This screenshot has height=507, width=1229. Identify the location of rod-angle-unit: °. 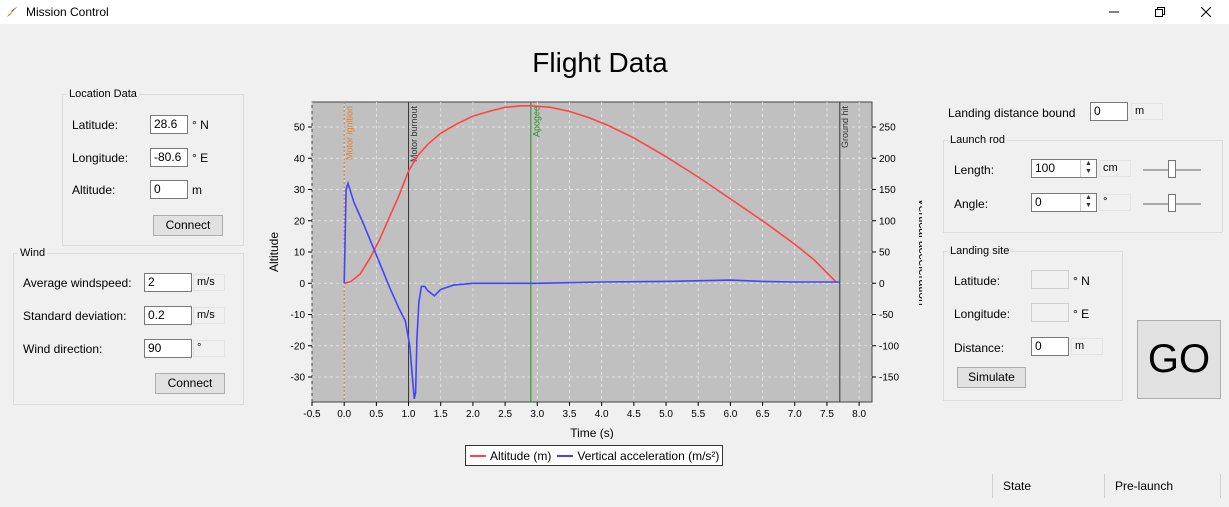
(1115, 202).